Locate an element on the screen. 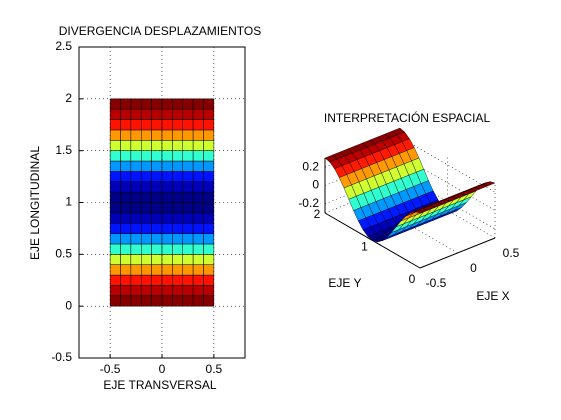 Image resolution: width=561 pixels, height=420 pixels. x-tick-label: 0.5 is located at coordinates (511, 253).